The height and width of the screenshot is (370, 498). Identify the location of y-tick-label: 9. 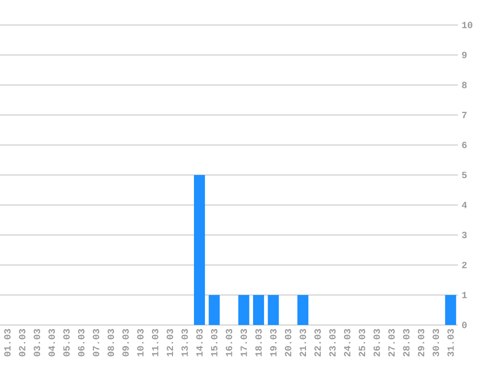
(464, 55).